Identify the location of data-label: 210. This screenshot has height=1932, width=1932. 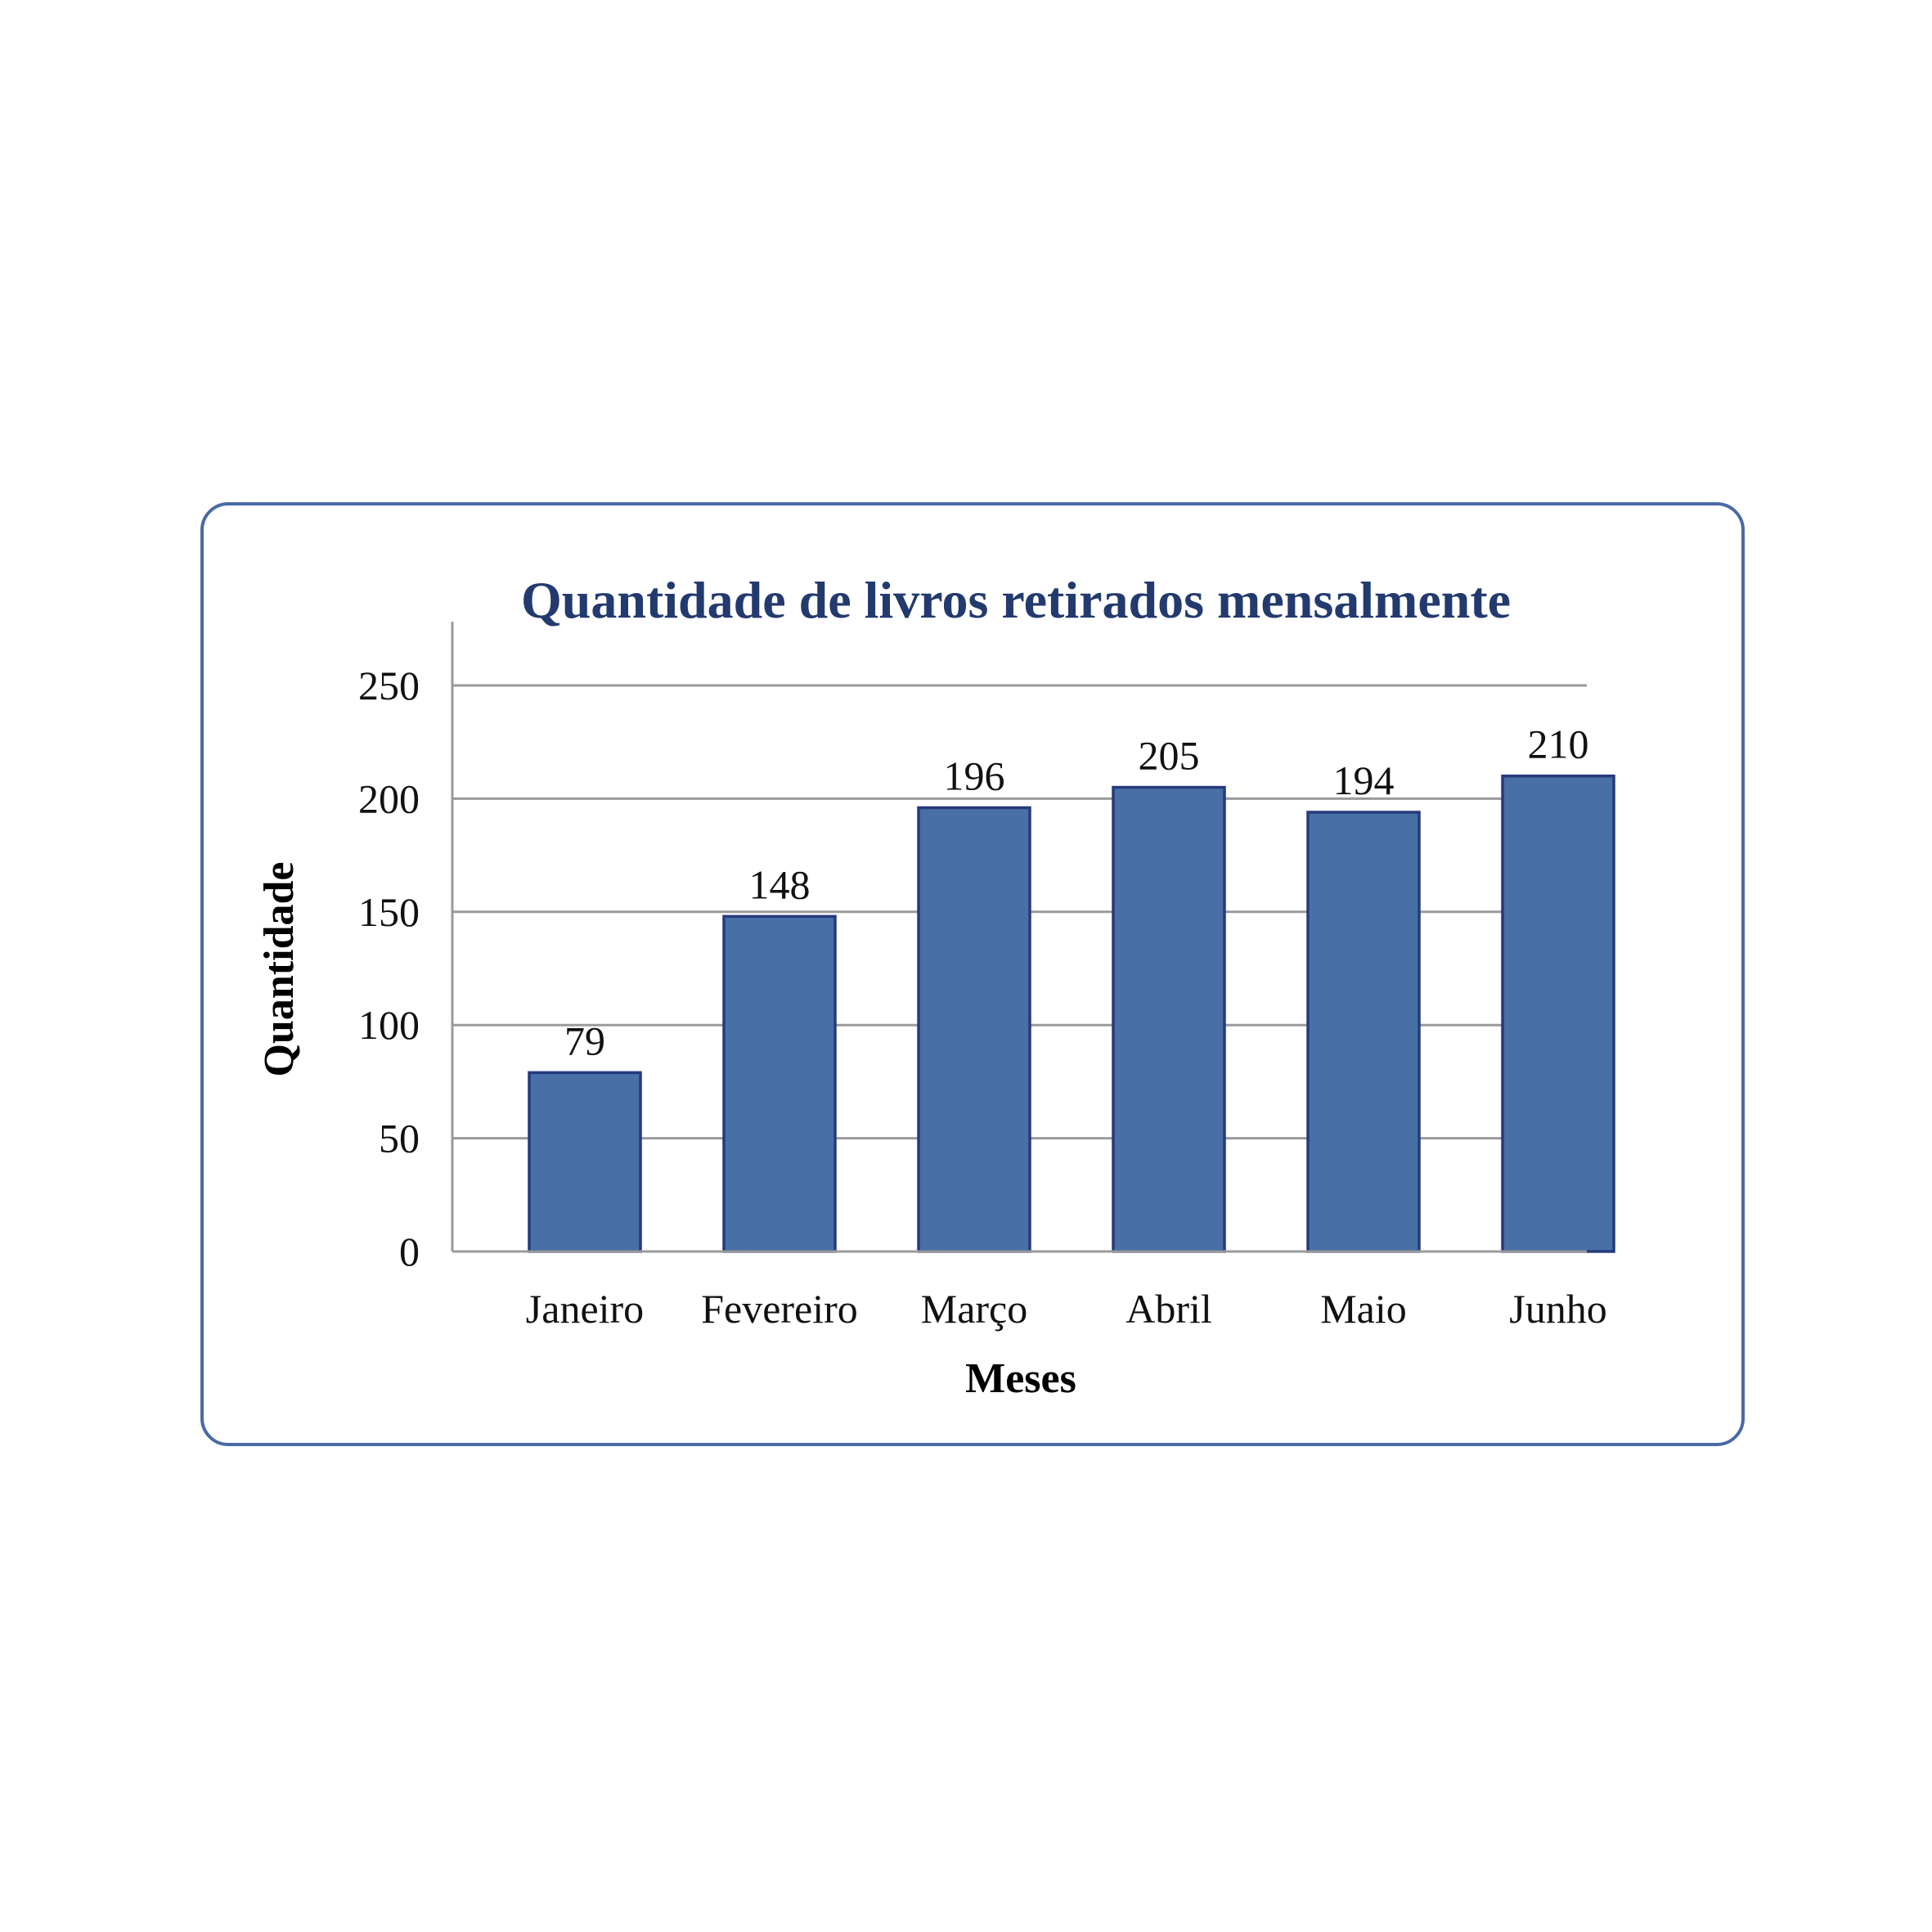
(1558, 744).